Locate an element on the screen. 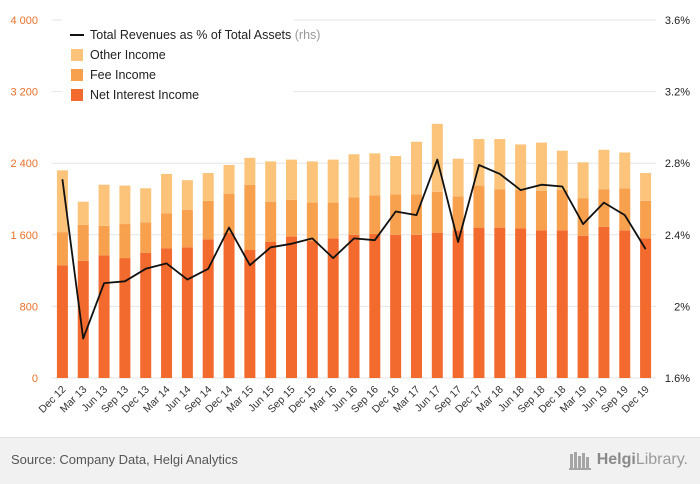 The height and width of the screenshot is (484, 700). source-note: Source: Company Data, Helgi Analytics is located at coordinates (124, 459).